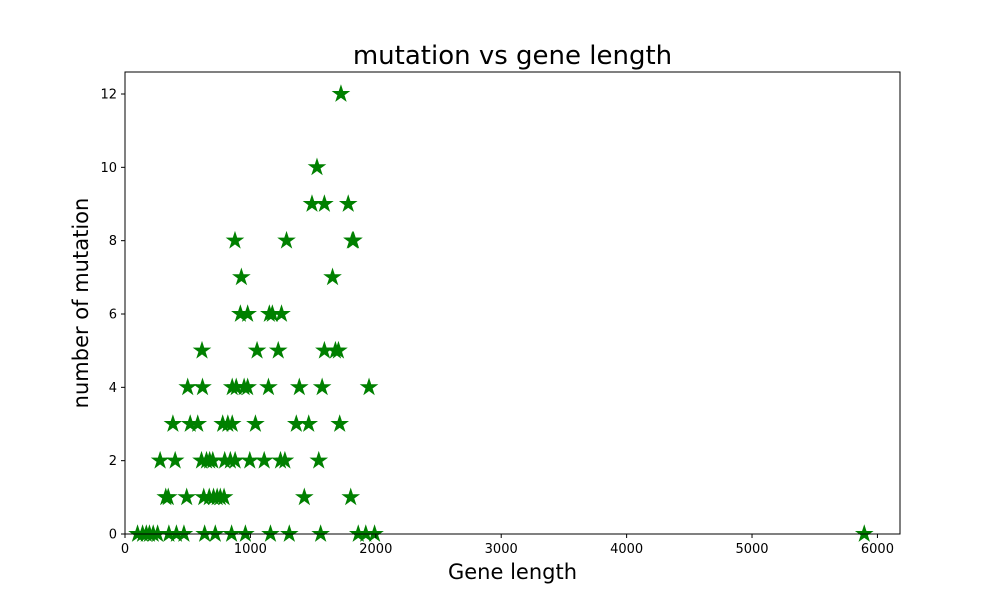 The image size is (1000, 604). I want to click on y-tick-label: 6, so click(113, 315).